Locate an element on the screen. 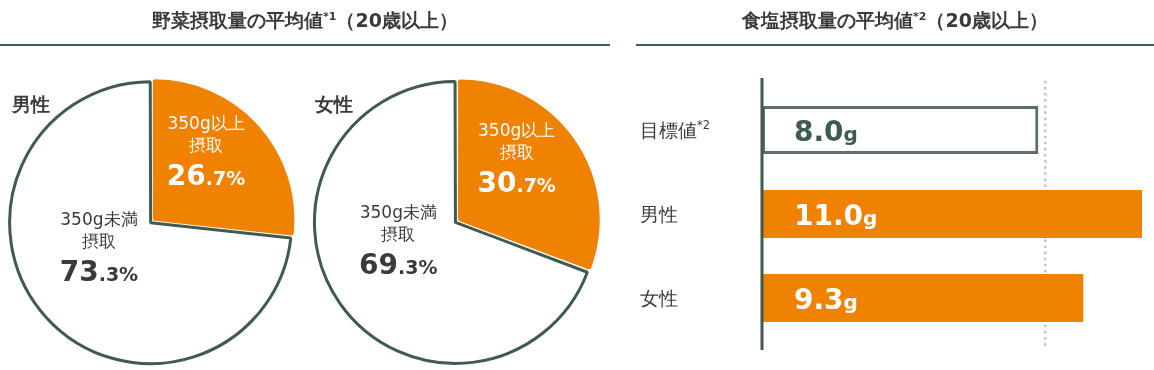 Image resolution: width=1154 pixels, height=370 pixels. text: 男性 is located at coordinates (31, 104).